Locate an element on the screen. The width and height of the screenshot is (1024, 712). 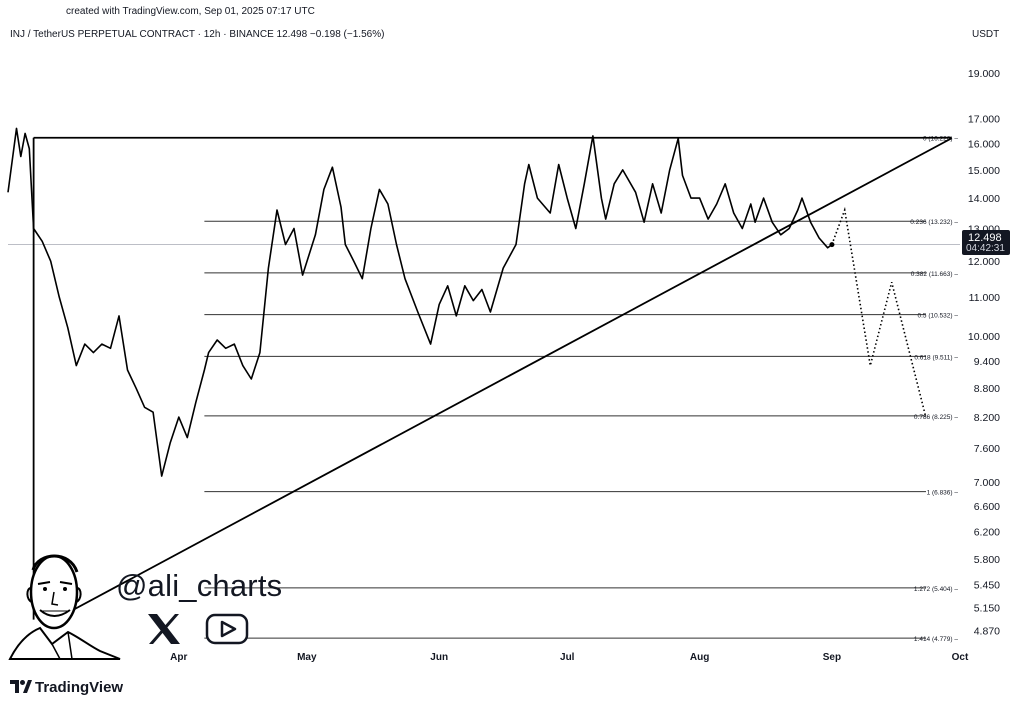
fib-level-label: 1.414 (4.779) – is located at coordinates (936, 639).